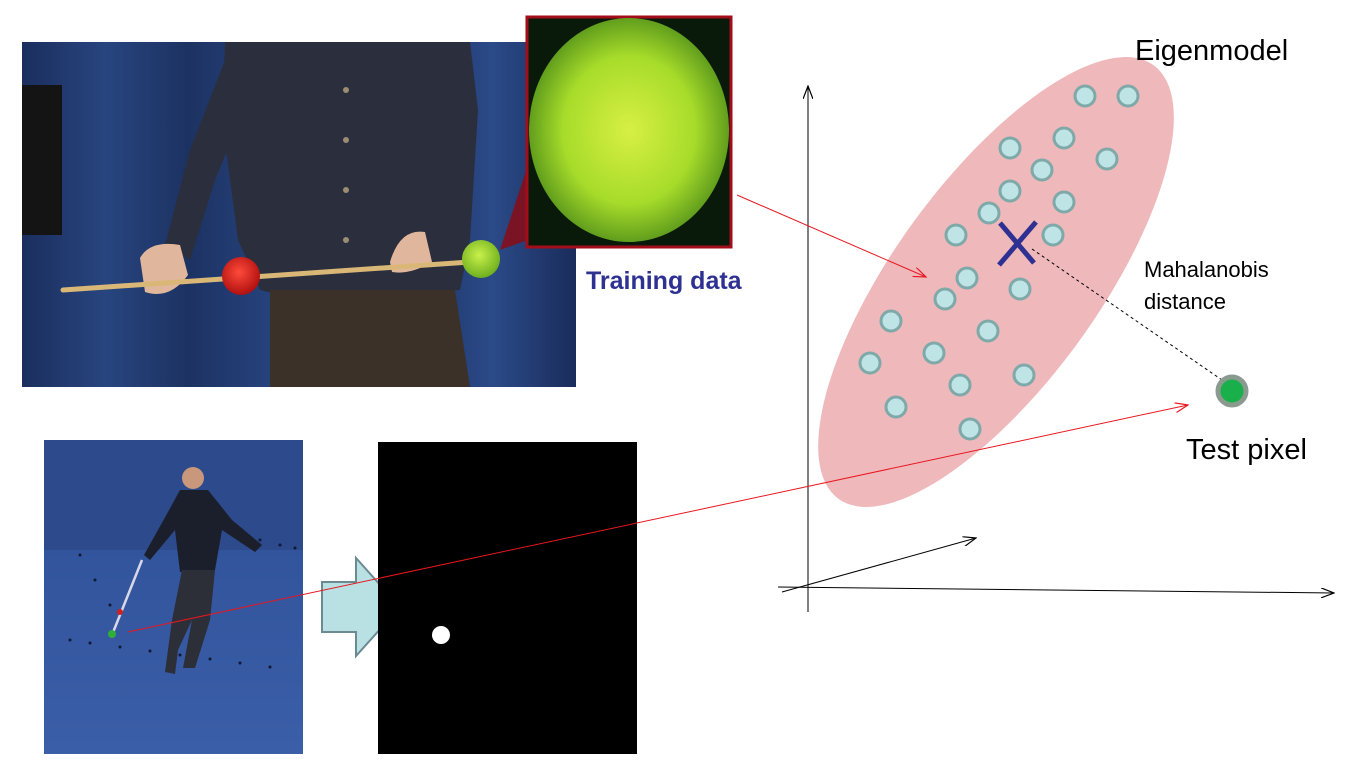 This screenshot has width=1371, height=766. Describe the element at coordinates (441, 635) in the screenshot. I see `mask-blob` at that location.